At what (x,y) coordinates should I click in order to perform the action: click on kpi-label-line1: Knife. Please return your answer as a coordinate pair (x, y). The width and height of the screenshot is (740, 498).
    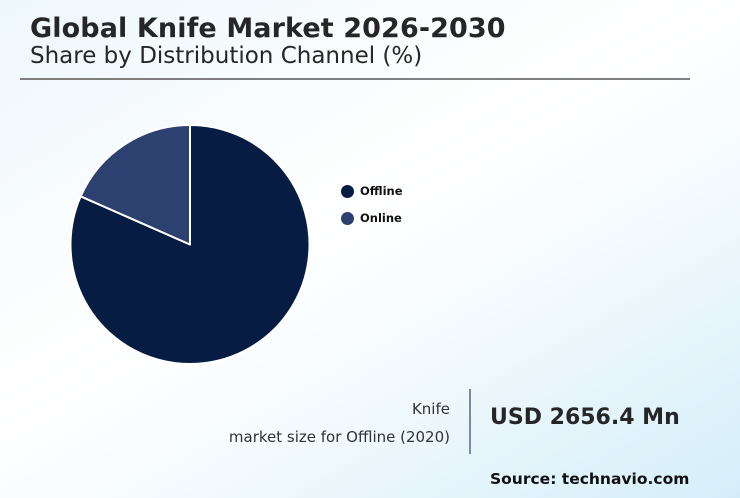
    Looking at the image, I should click on (430, 409).